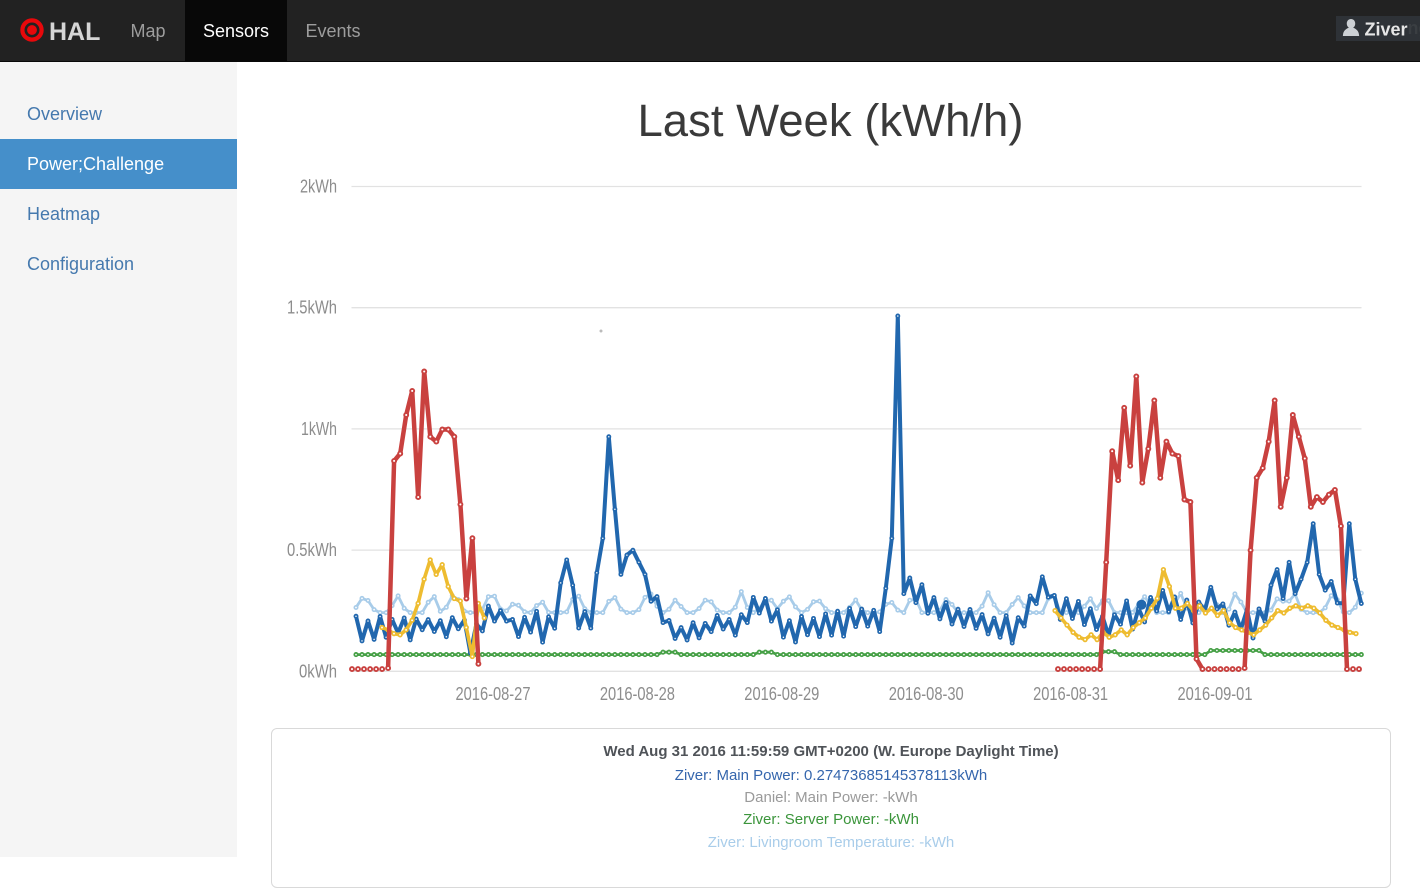 Image resolution: width=1420 pixels, height=888 pixels. I want to click on svg-text: 2kWh, so click(318, 186).